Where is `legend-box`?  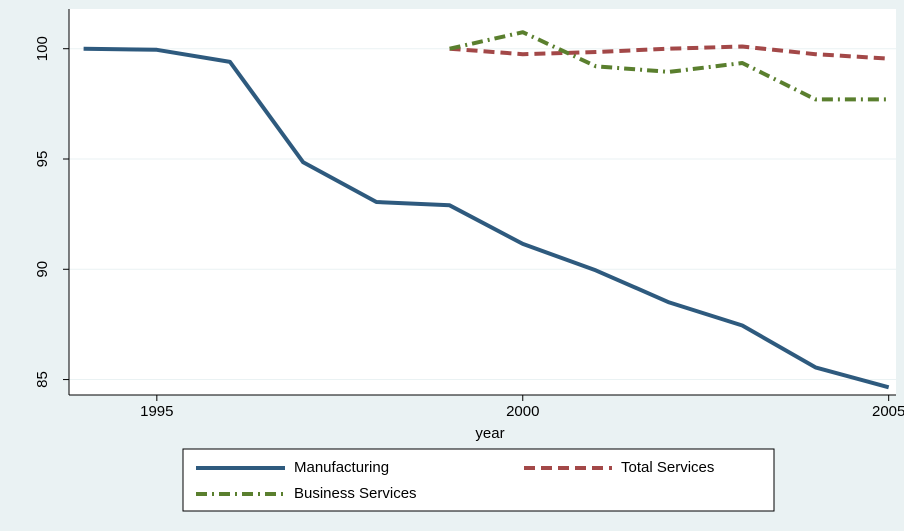 legend-box is located at coordinates (478, 480).